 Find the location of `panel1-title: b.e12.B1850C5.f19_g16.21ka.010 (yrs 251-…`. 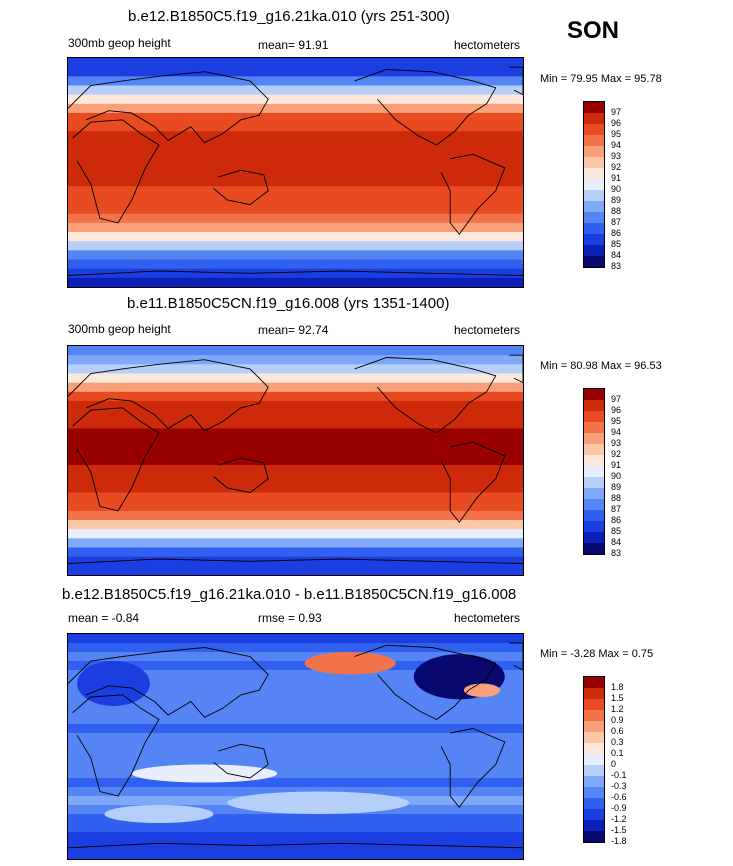

panel1-title: b.e12.B1850C5.f19_g16.21ka.010 (yrs 251-… is located at coordinates (289, 16).